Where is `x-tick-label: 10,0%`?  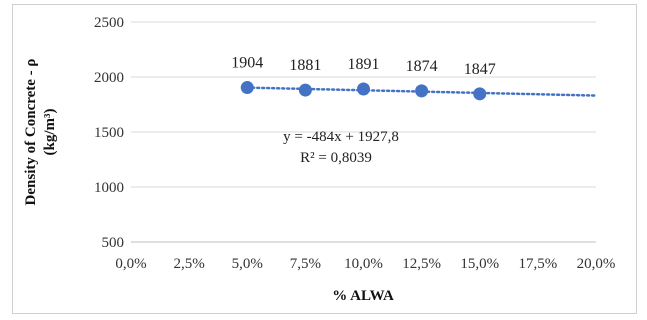 x-tick-label: 10,0% is located at coordinates (363, 264).